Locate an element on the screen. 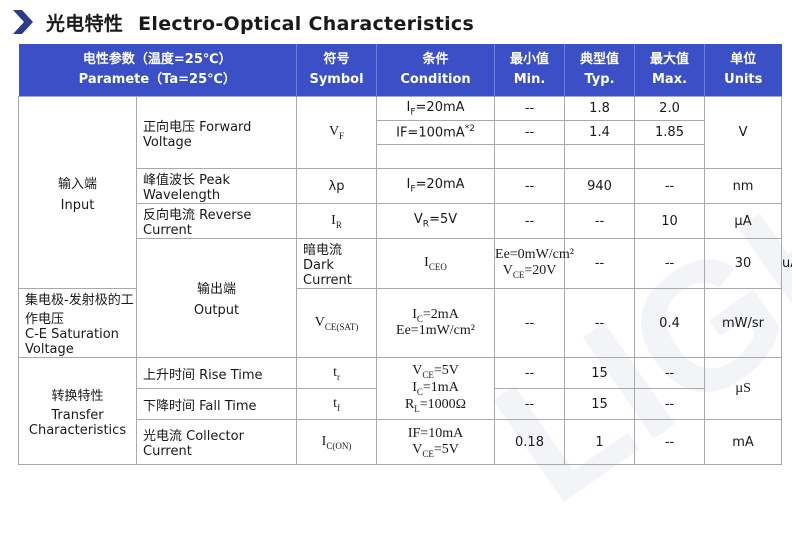 This screenshot has height=543, width=792. section-title-bar: 光电特性 Electro-Optical Characteristics is located at coordinates (242, 22).